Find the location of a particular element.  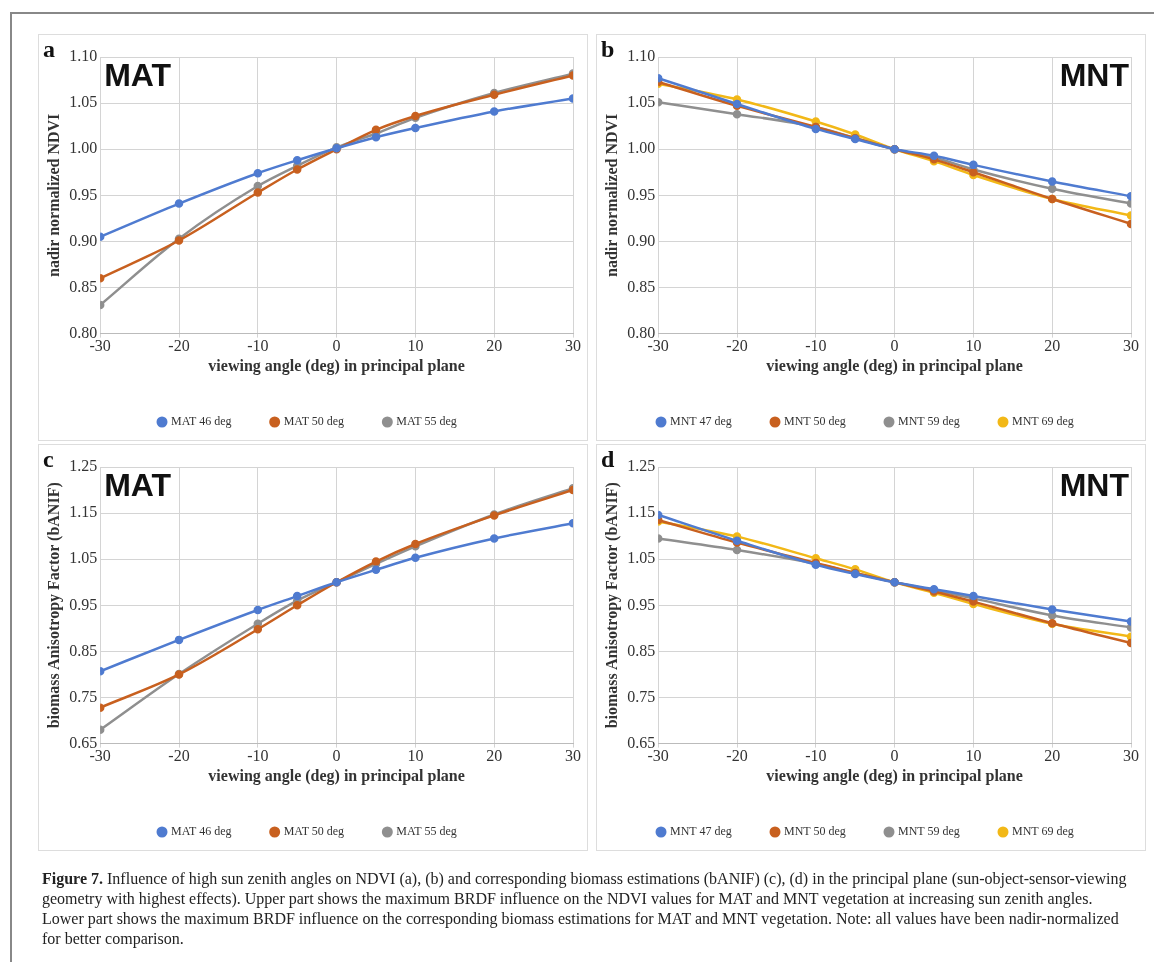

text: d is located at coordinates (608, 459).